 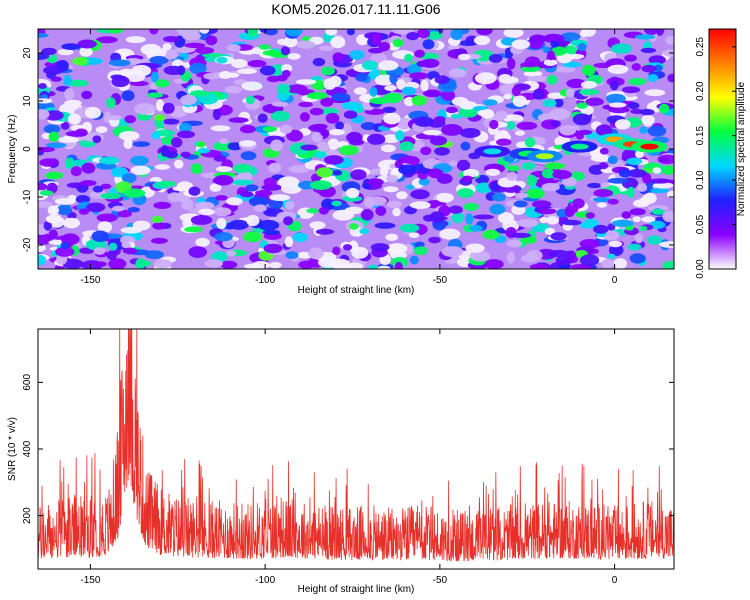 What do you see at coordinates (27, 515) in the screenshot?
I see `y-tick-label: 200` at bounding box center [27, 515].